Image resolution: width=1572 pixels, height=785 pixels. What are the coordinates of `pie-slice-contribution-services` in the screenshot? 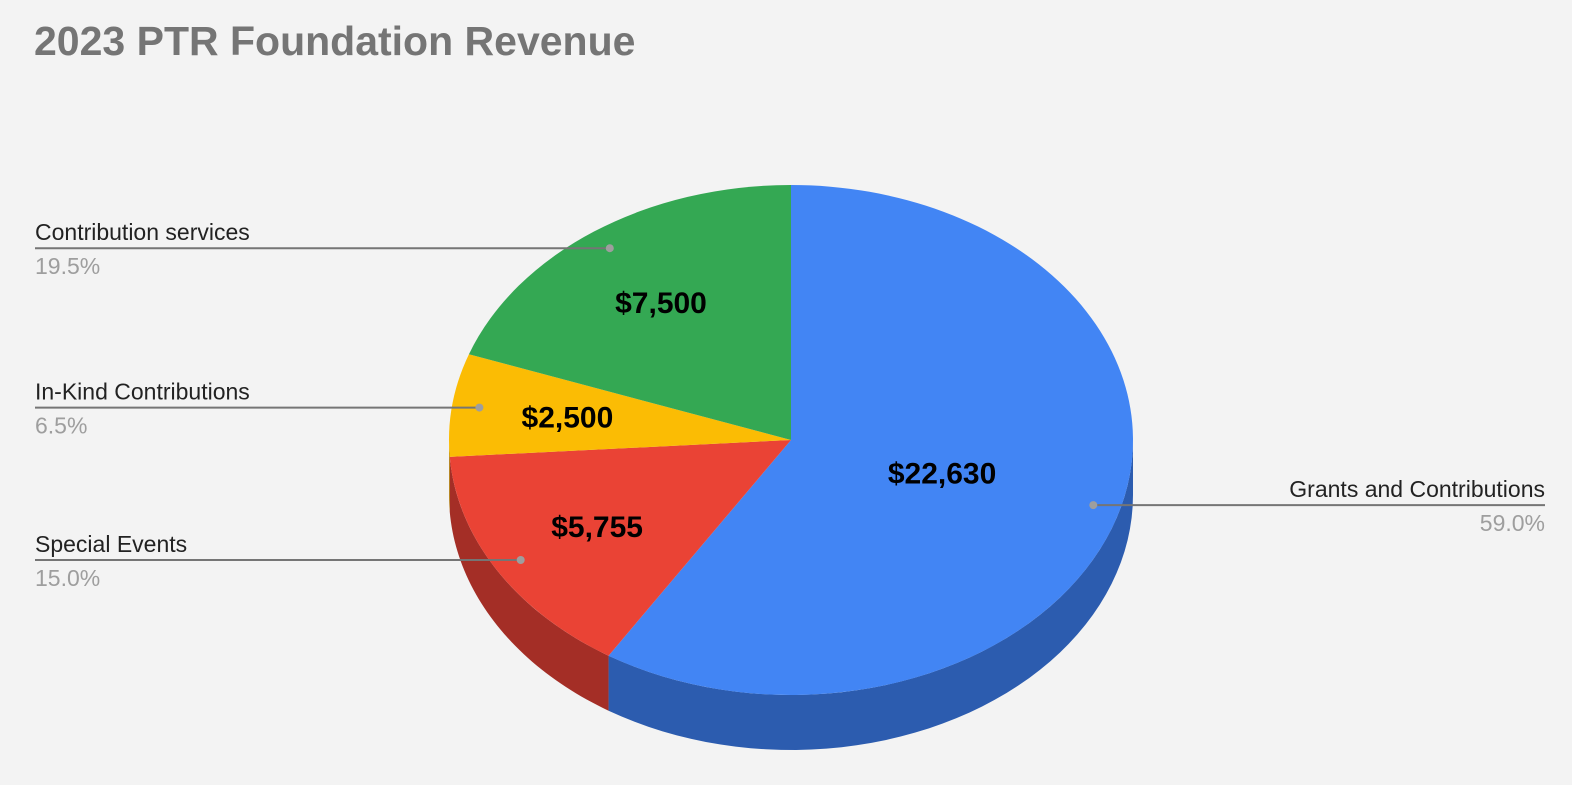 It's located at (629, 312).